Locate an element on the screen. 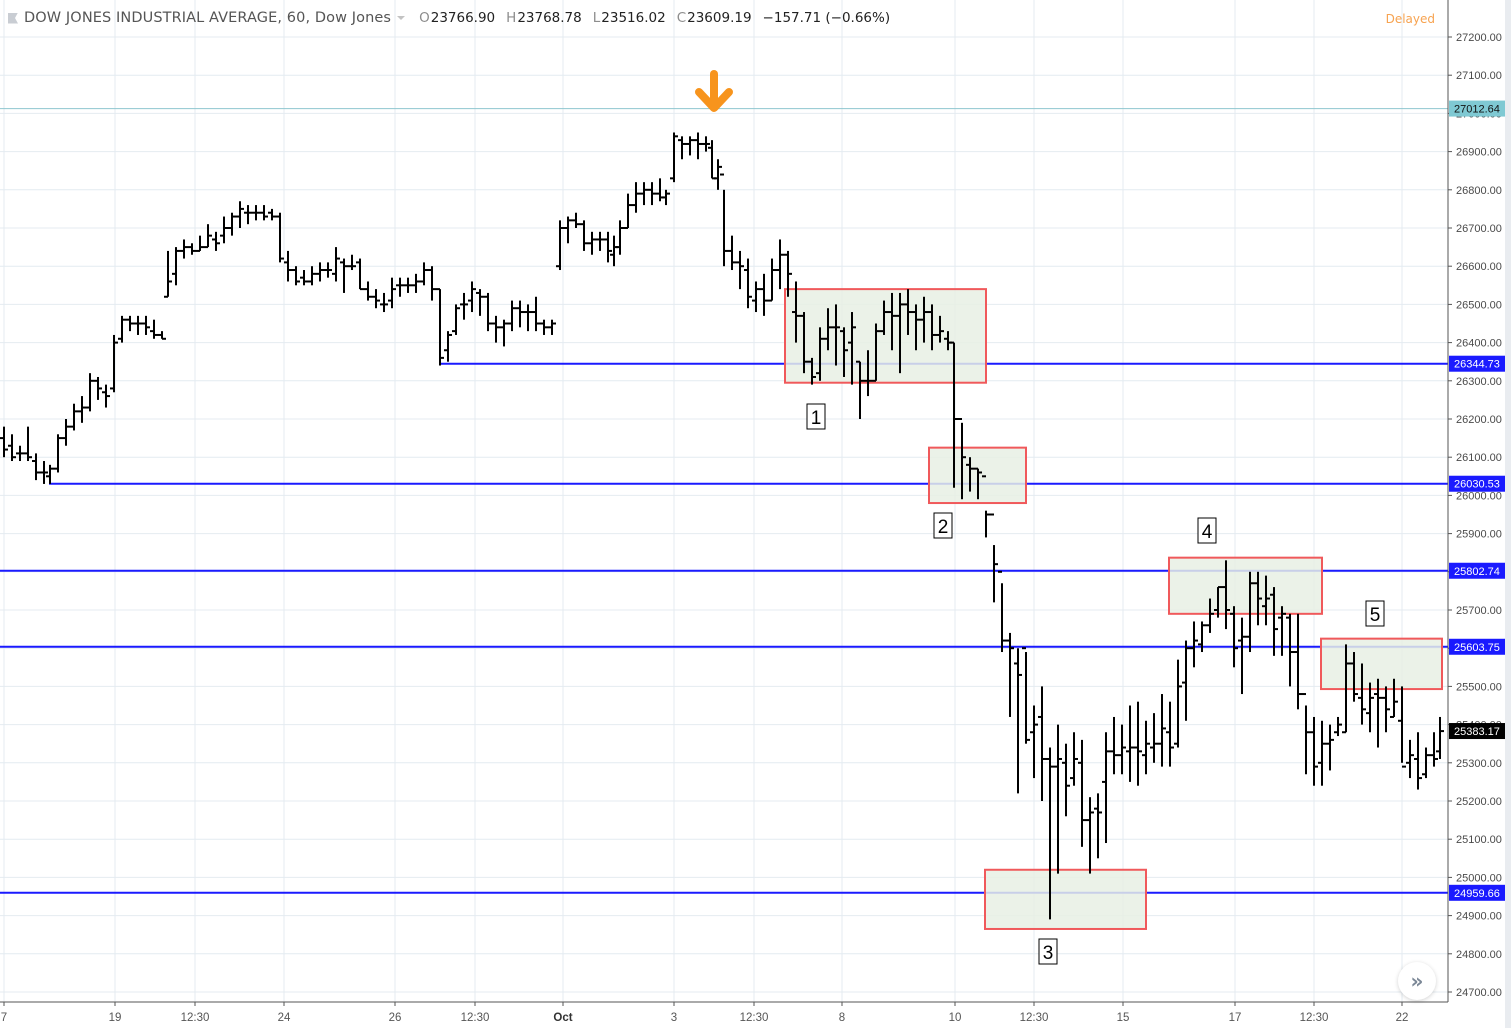 The image size is (1511, 1032). time-tick-label: 24 is located at coordinates (284, 1018).